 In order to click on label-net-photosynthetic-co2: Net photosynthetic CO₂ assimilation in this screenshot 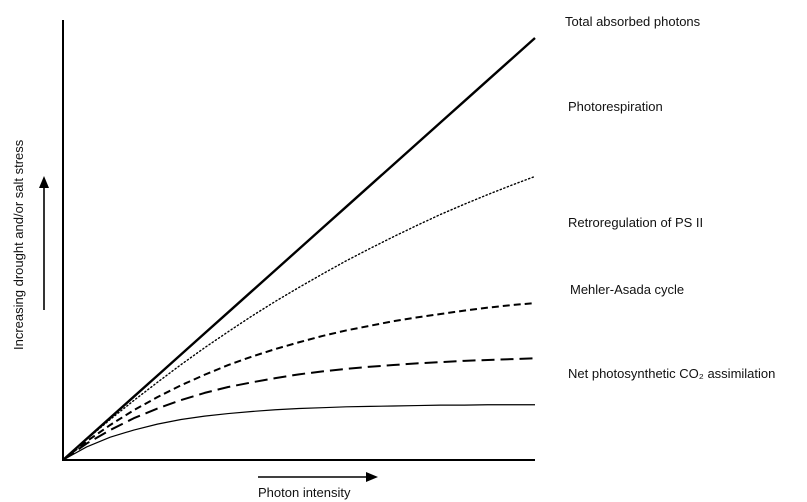, I will do `click(671, 373)`.